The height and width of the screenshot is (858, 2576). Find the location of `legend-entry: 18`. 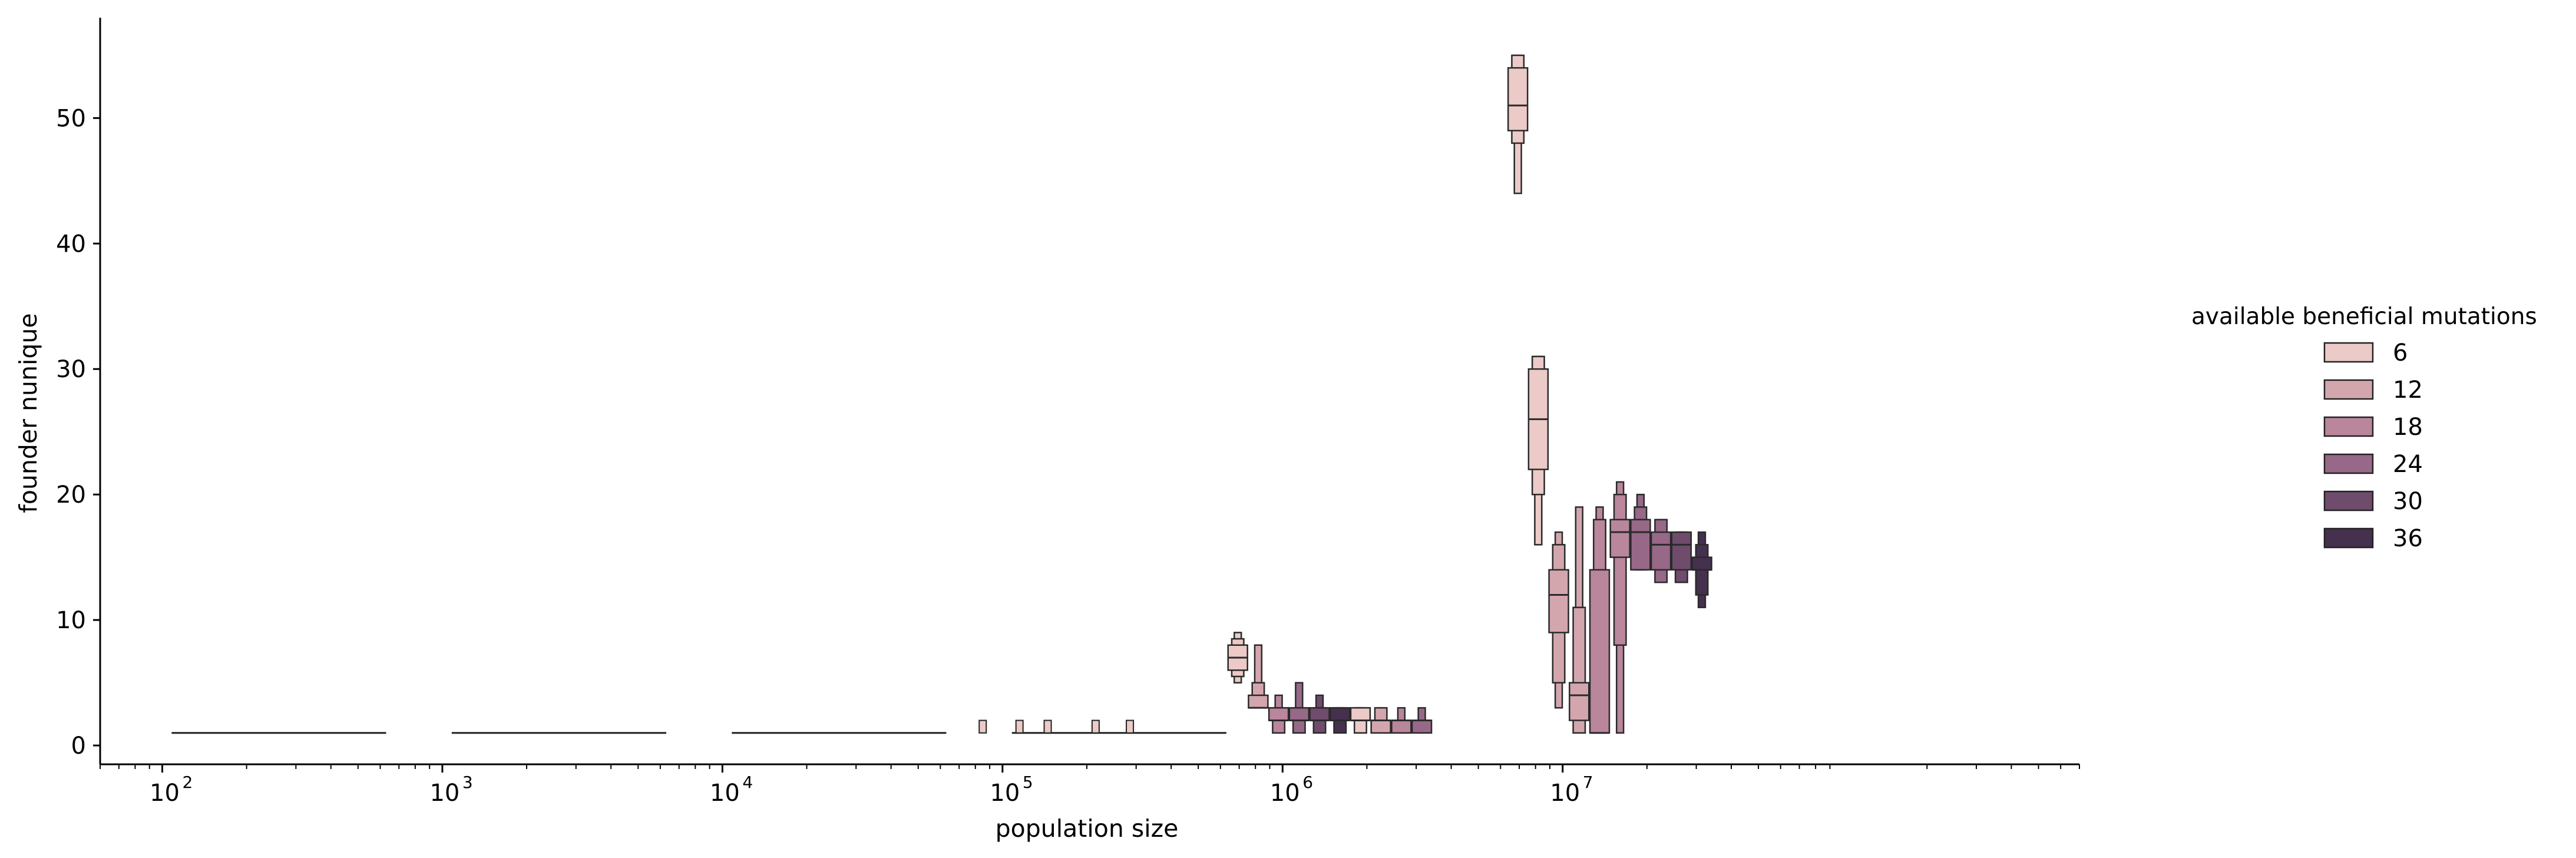

legend-entry: 18 is located at coordinates (2408, 428).